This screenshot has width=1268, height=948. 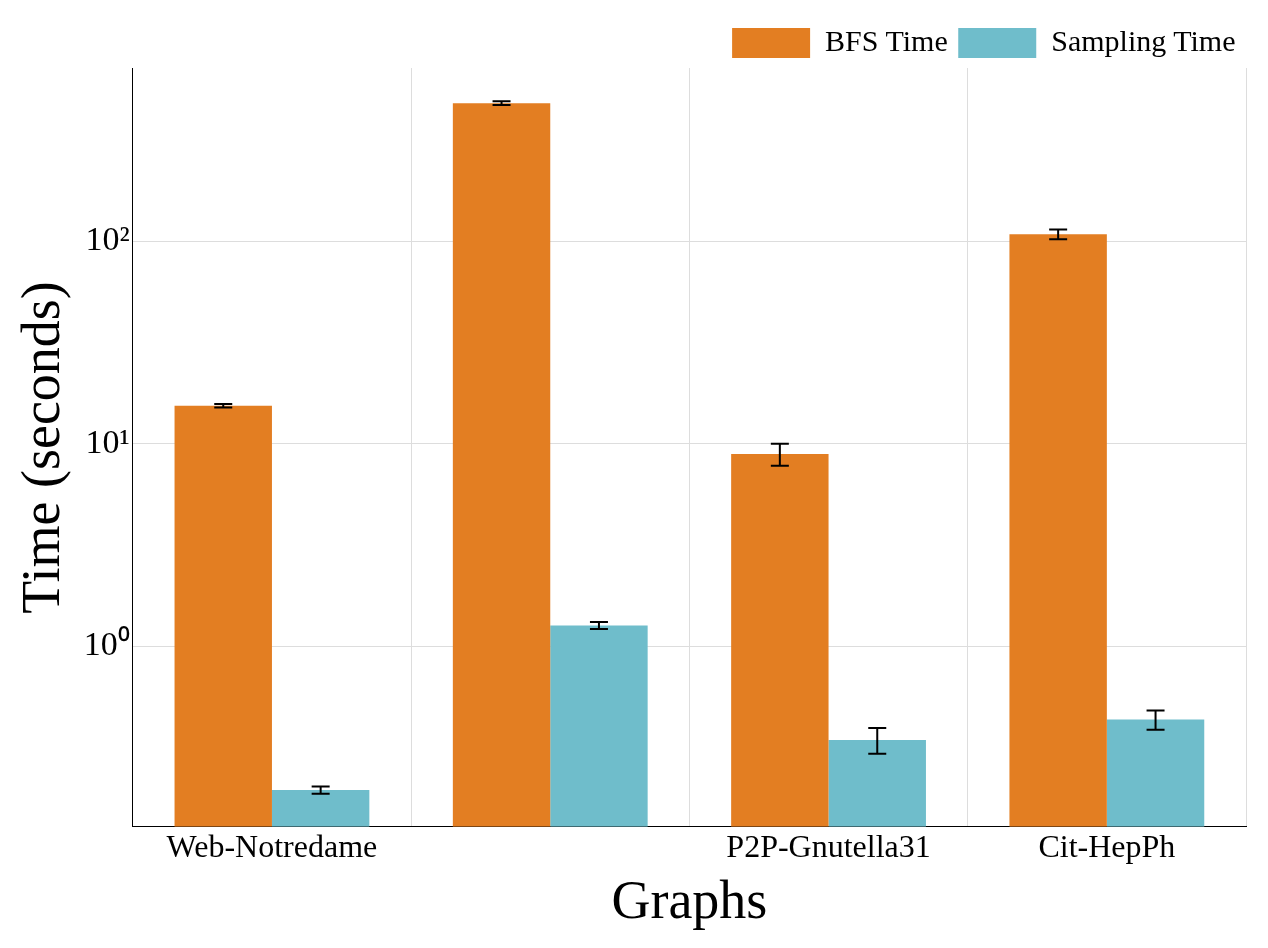 I want to click on x-axis-title: Graphs, so click(x=689, y=899).